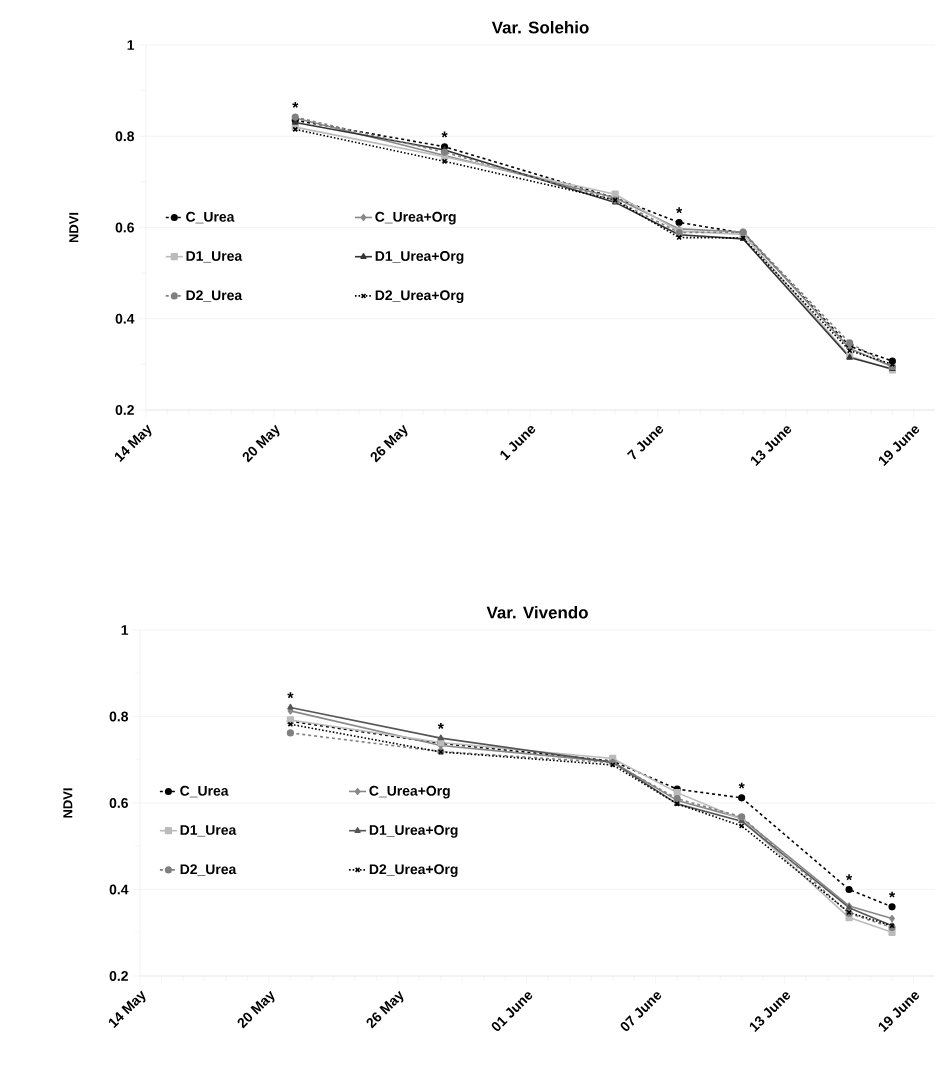 The height and width of the screenshot is (1068, 950). Describe the element at coordinates (537, 612) in the screenshot. I see `chart-title: Var. Vivendo` at that location.